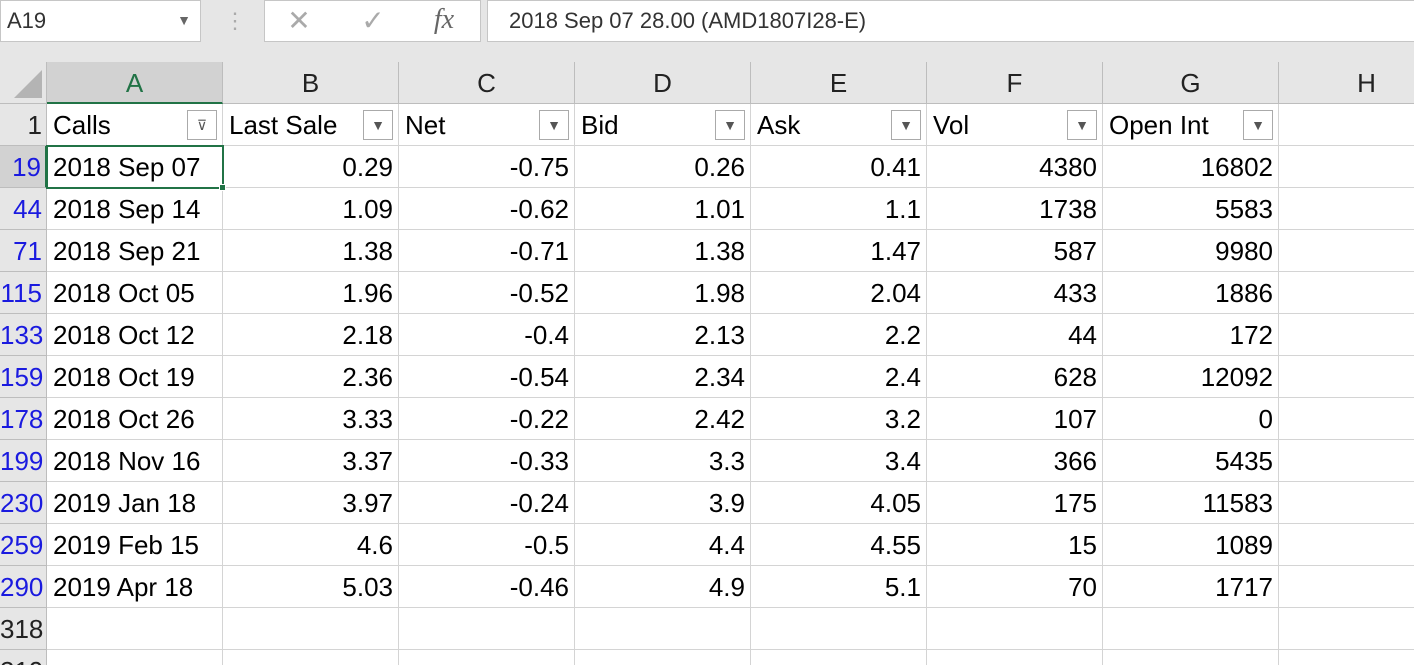  Describe the element at coordinates (487, 503) in the screenshot. I see `cell: -0.24` at that location.